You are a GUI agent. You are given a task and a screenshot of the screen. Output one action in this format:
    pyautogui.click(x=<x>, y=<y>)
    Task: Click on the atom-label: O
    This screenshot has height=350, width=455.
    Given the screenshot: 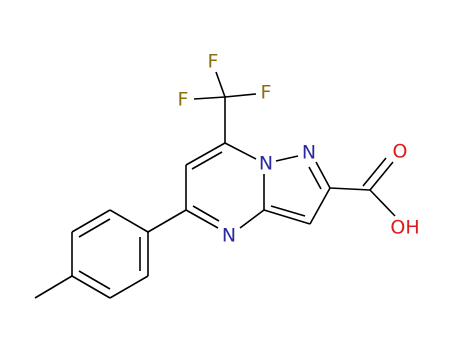 What is the action you would take?
    pyautogui.click(x=400, y=152)
    